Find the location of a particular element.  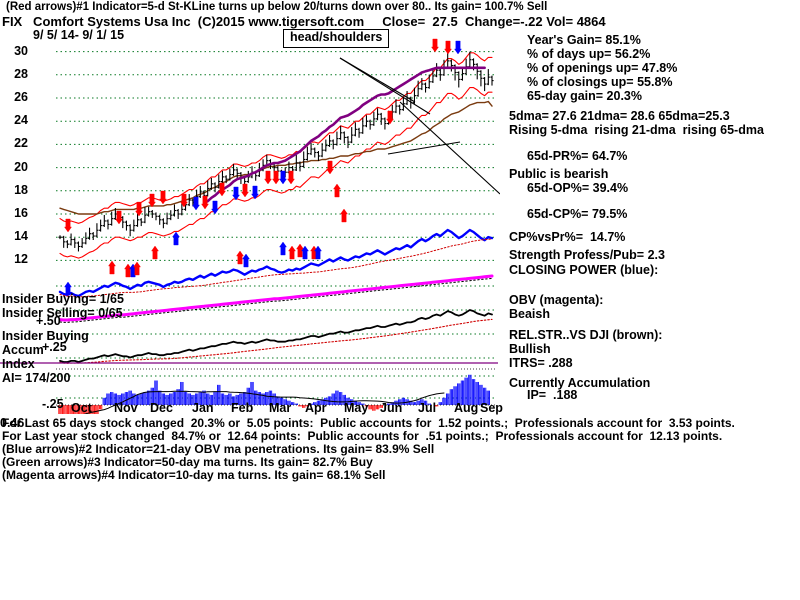

stat-cp-vs-pr: CP%vsPr%= 14.7% is located at coordinates (567, 237).